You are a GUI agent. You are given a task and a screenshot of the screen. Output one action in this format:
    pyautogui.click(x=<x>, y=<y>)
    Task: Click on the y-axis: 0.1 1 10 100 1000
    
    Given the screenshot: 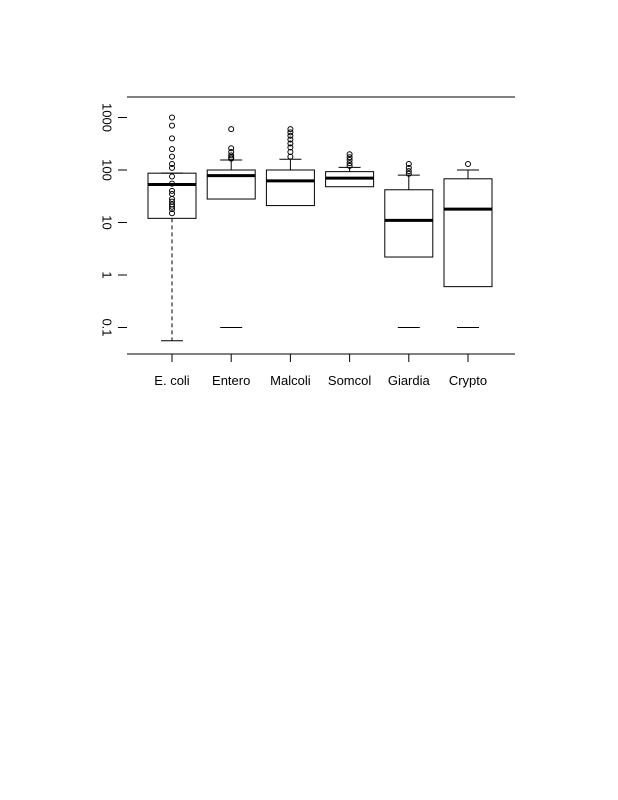 What is the action you would take?
    pyautogui.click(x=113, y=220)
    